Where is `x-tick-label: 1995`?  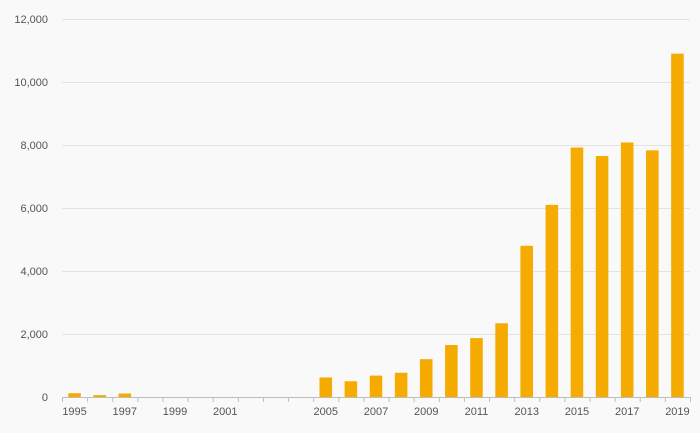 x-tick-label: 1995 is located at coordinates (74, 412).